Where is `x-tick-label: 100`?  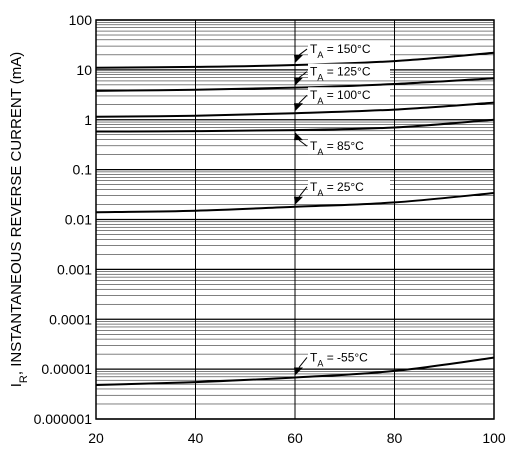
x-tick-label: 100 is located at coordinates (494, 438).